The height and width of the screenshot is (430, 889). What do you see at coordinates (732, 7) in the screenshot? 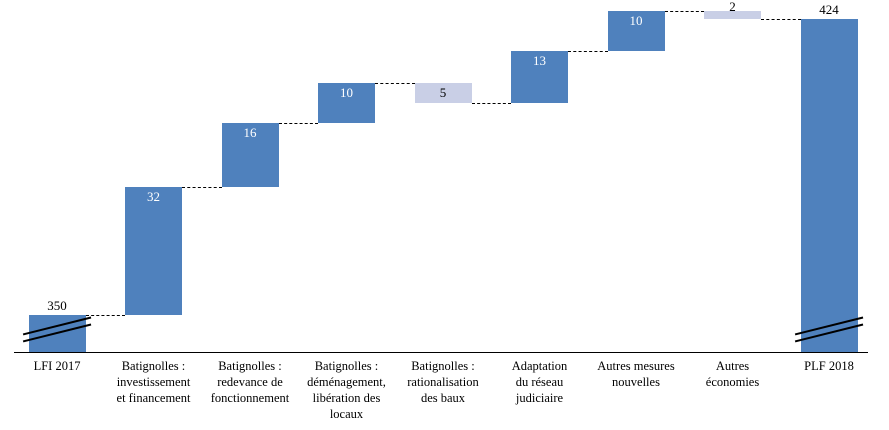
I see `bar-value-label: 2` at bounding box center [732, 7].